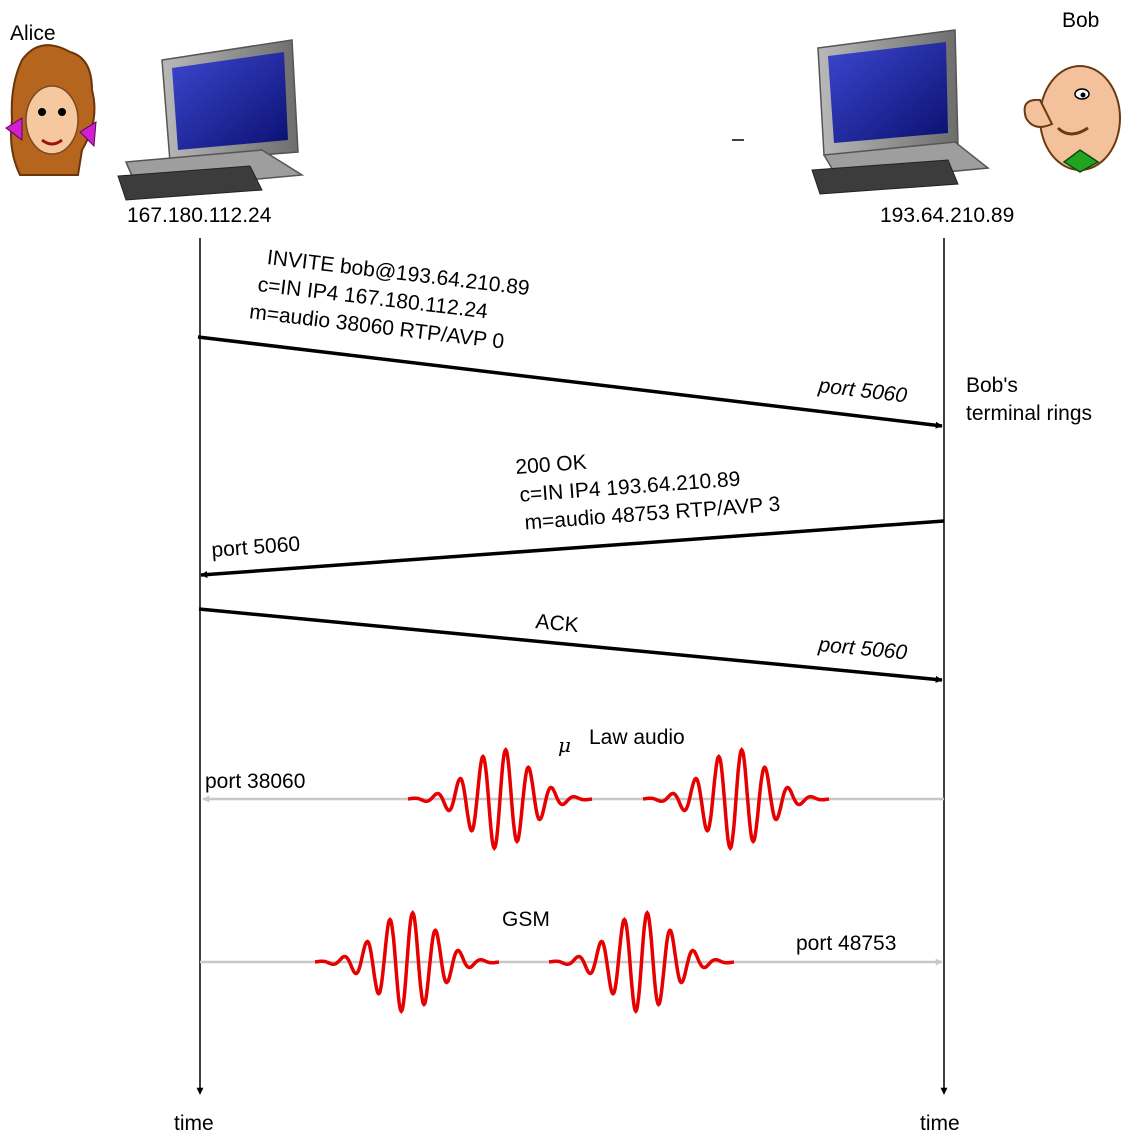  What do you see at coordinates (256, 547) in the screenshot?
I see `ok-port: port 5060` at bounding box center [256, 547].